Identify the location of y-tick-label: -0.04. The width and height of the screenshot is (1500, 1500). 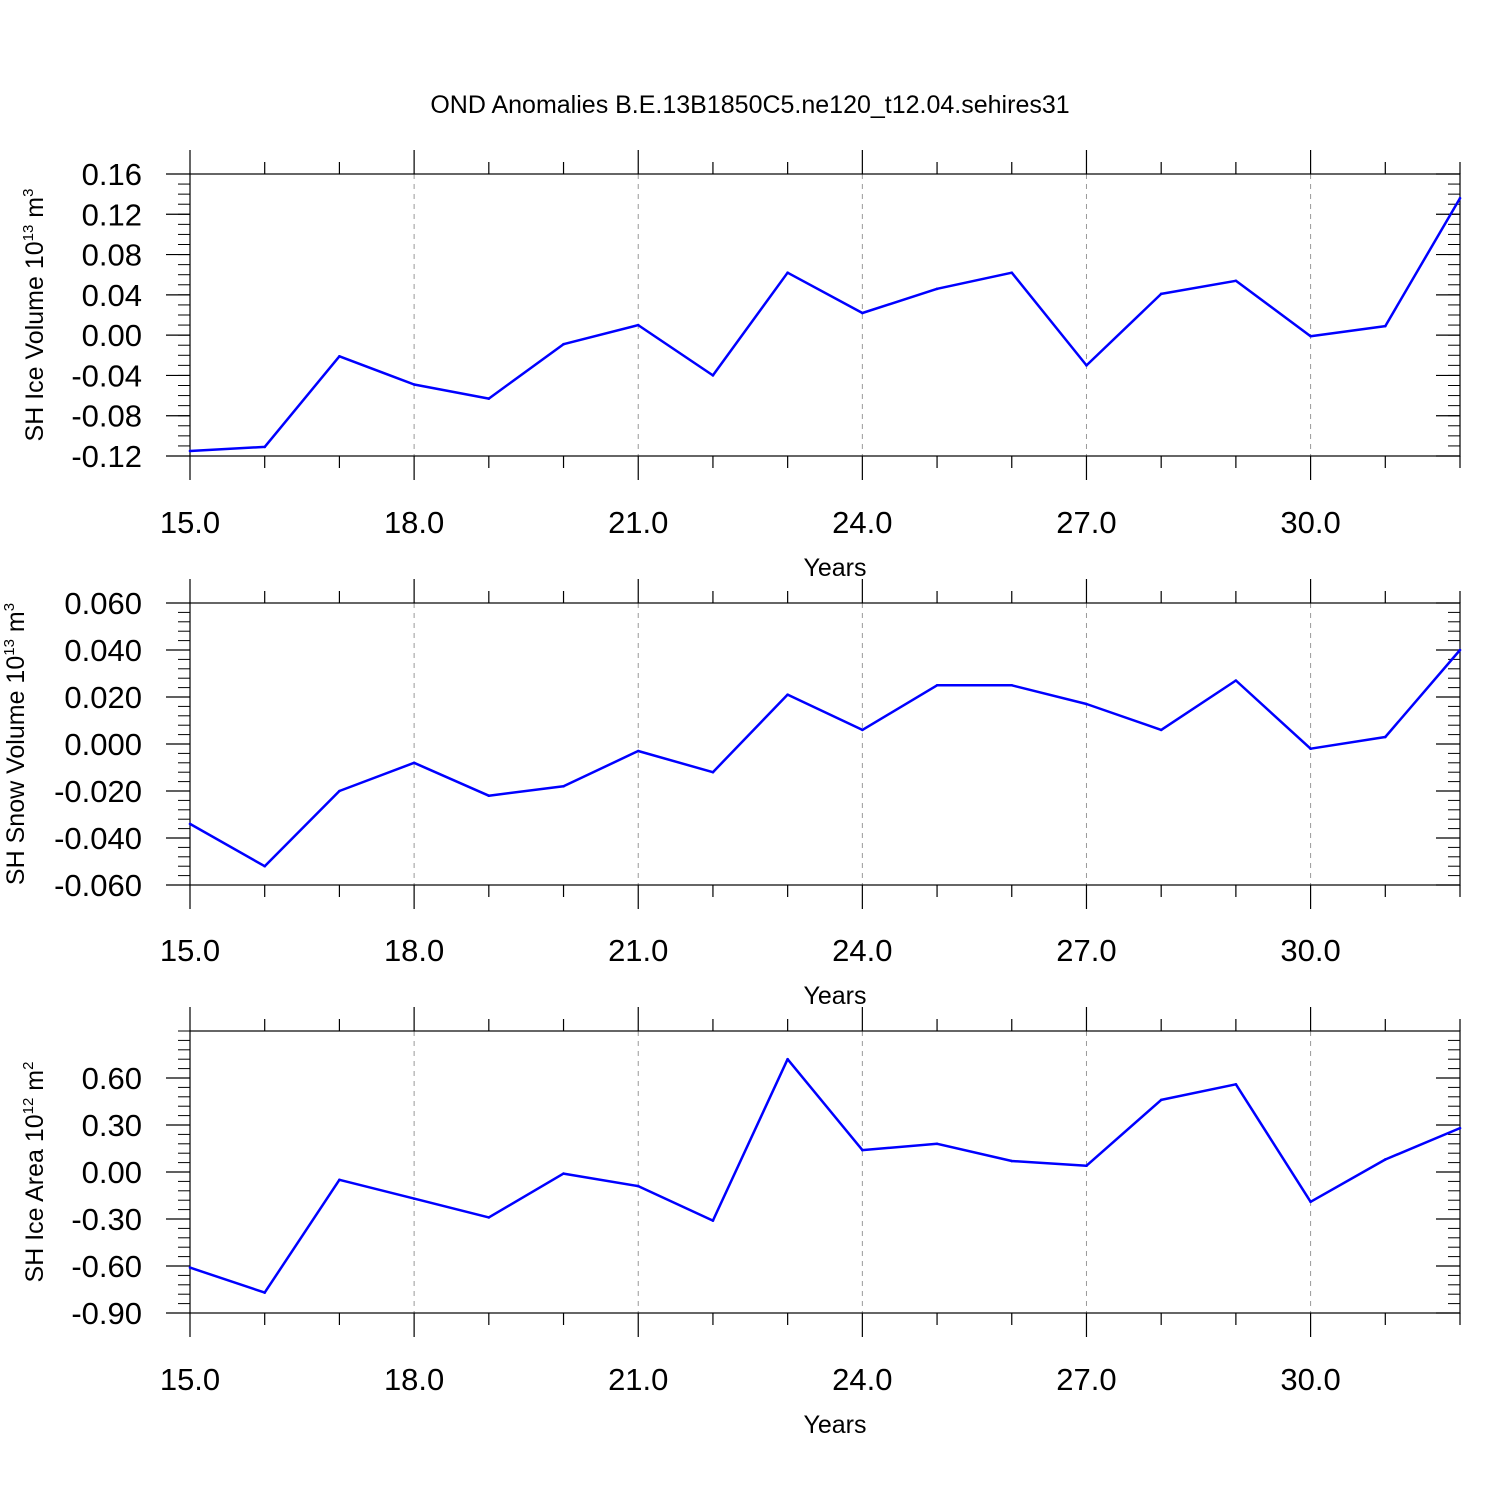
(106, 375).